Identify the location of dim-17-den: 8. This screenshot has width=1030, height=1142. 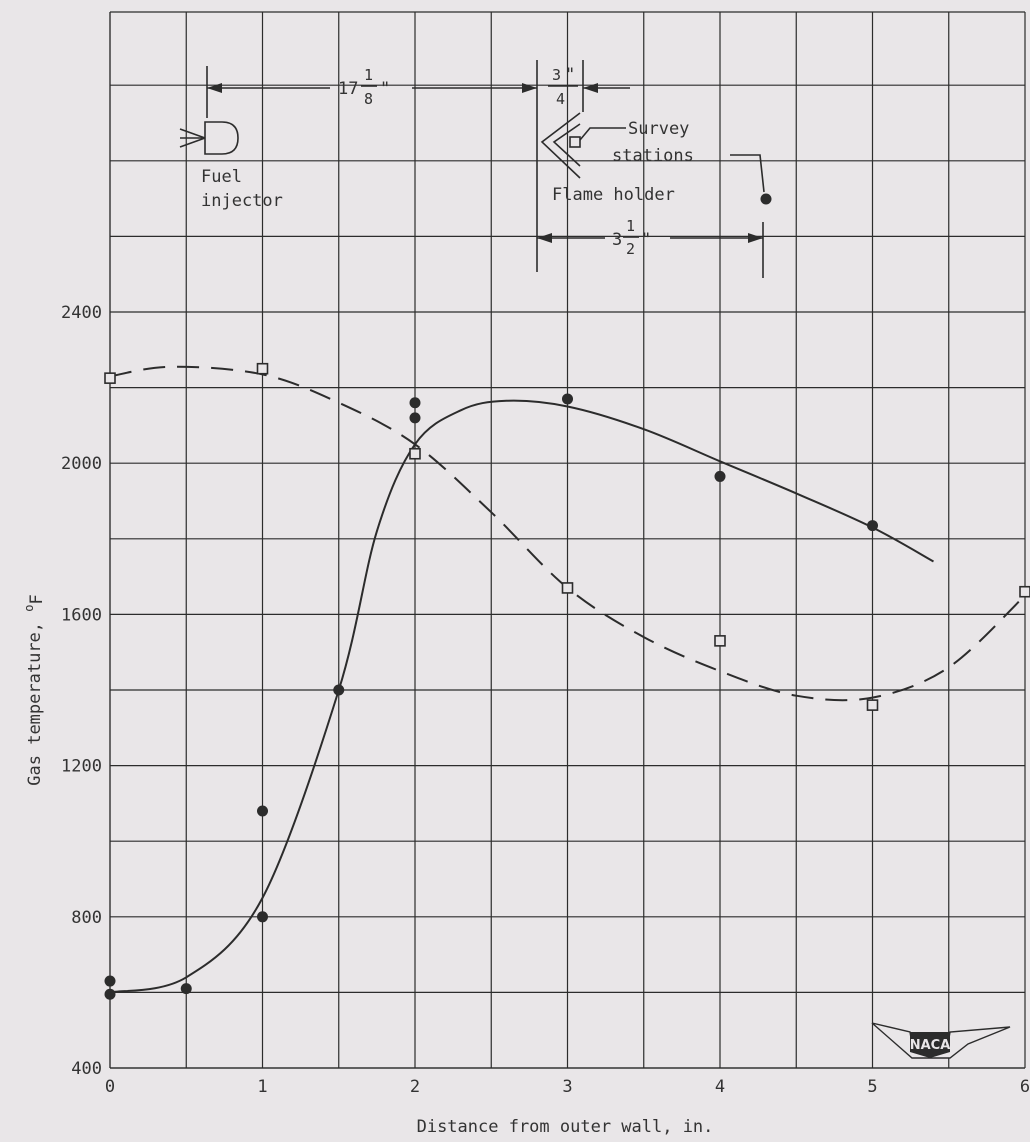
(368, 99).